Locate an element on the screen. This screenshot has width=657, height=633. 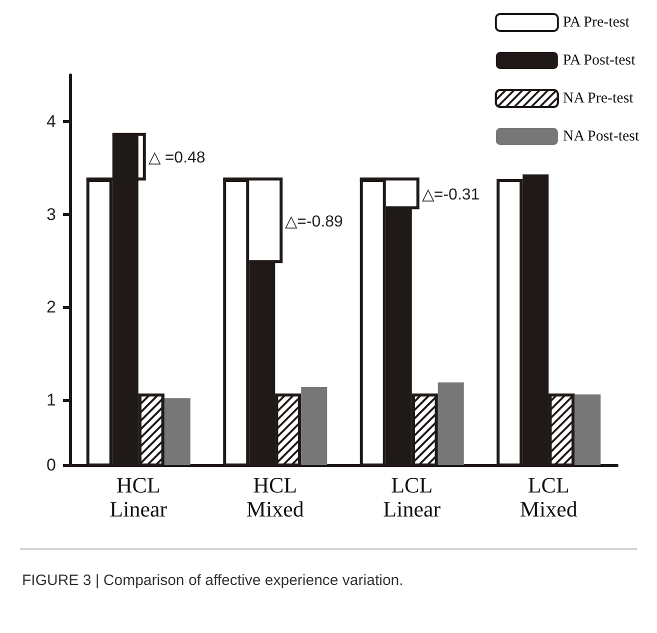
y-tick-label: 4 is located at coordinates (51, 121).